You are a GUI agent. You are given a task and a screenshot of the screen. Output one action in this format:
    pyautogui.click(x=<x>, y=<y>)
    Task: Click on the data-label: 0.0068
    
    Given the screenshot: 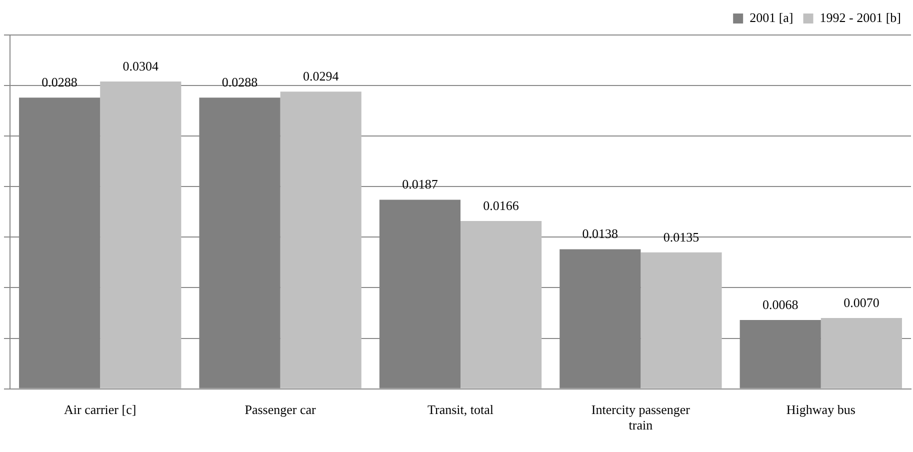 What is the action you would take?
    pyautogui.click(x=780, y=304)
    